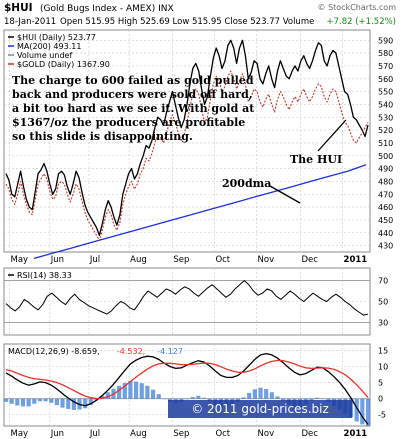 The image size is (401, 439). I want to click on x-tick-label: May, so click(19, 260).